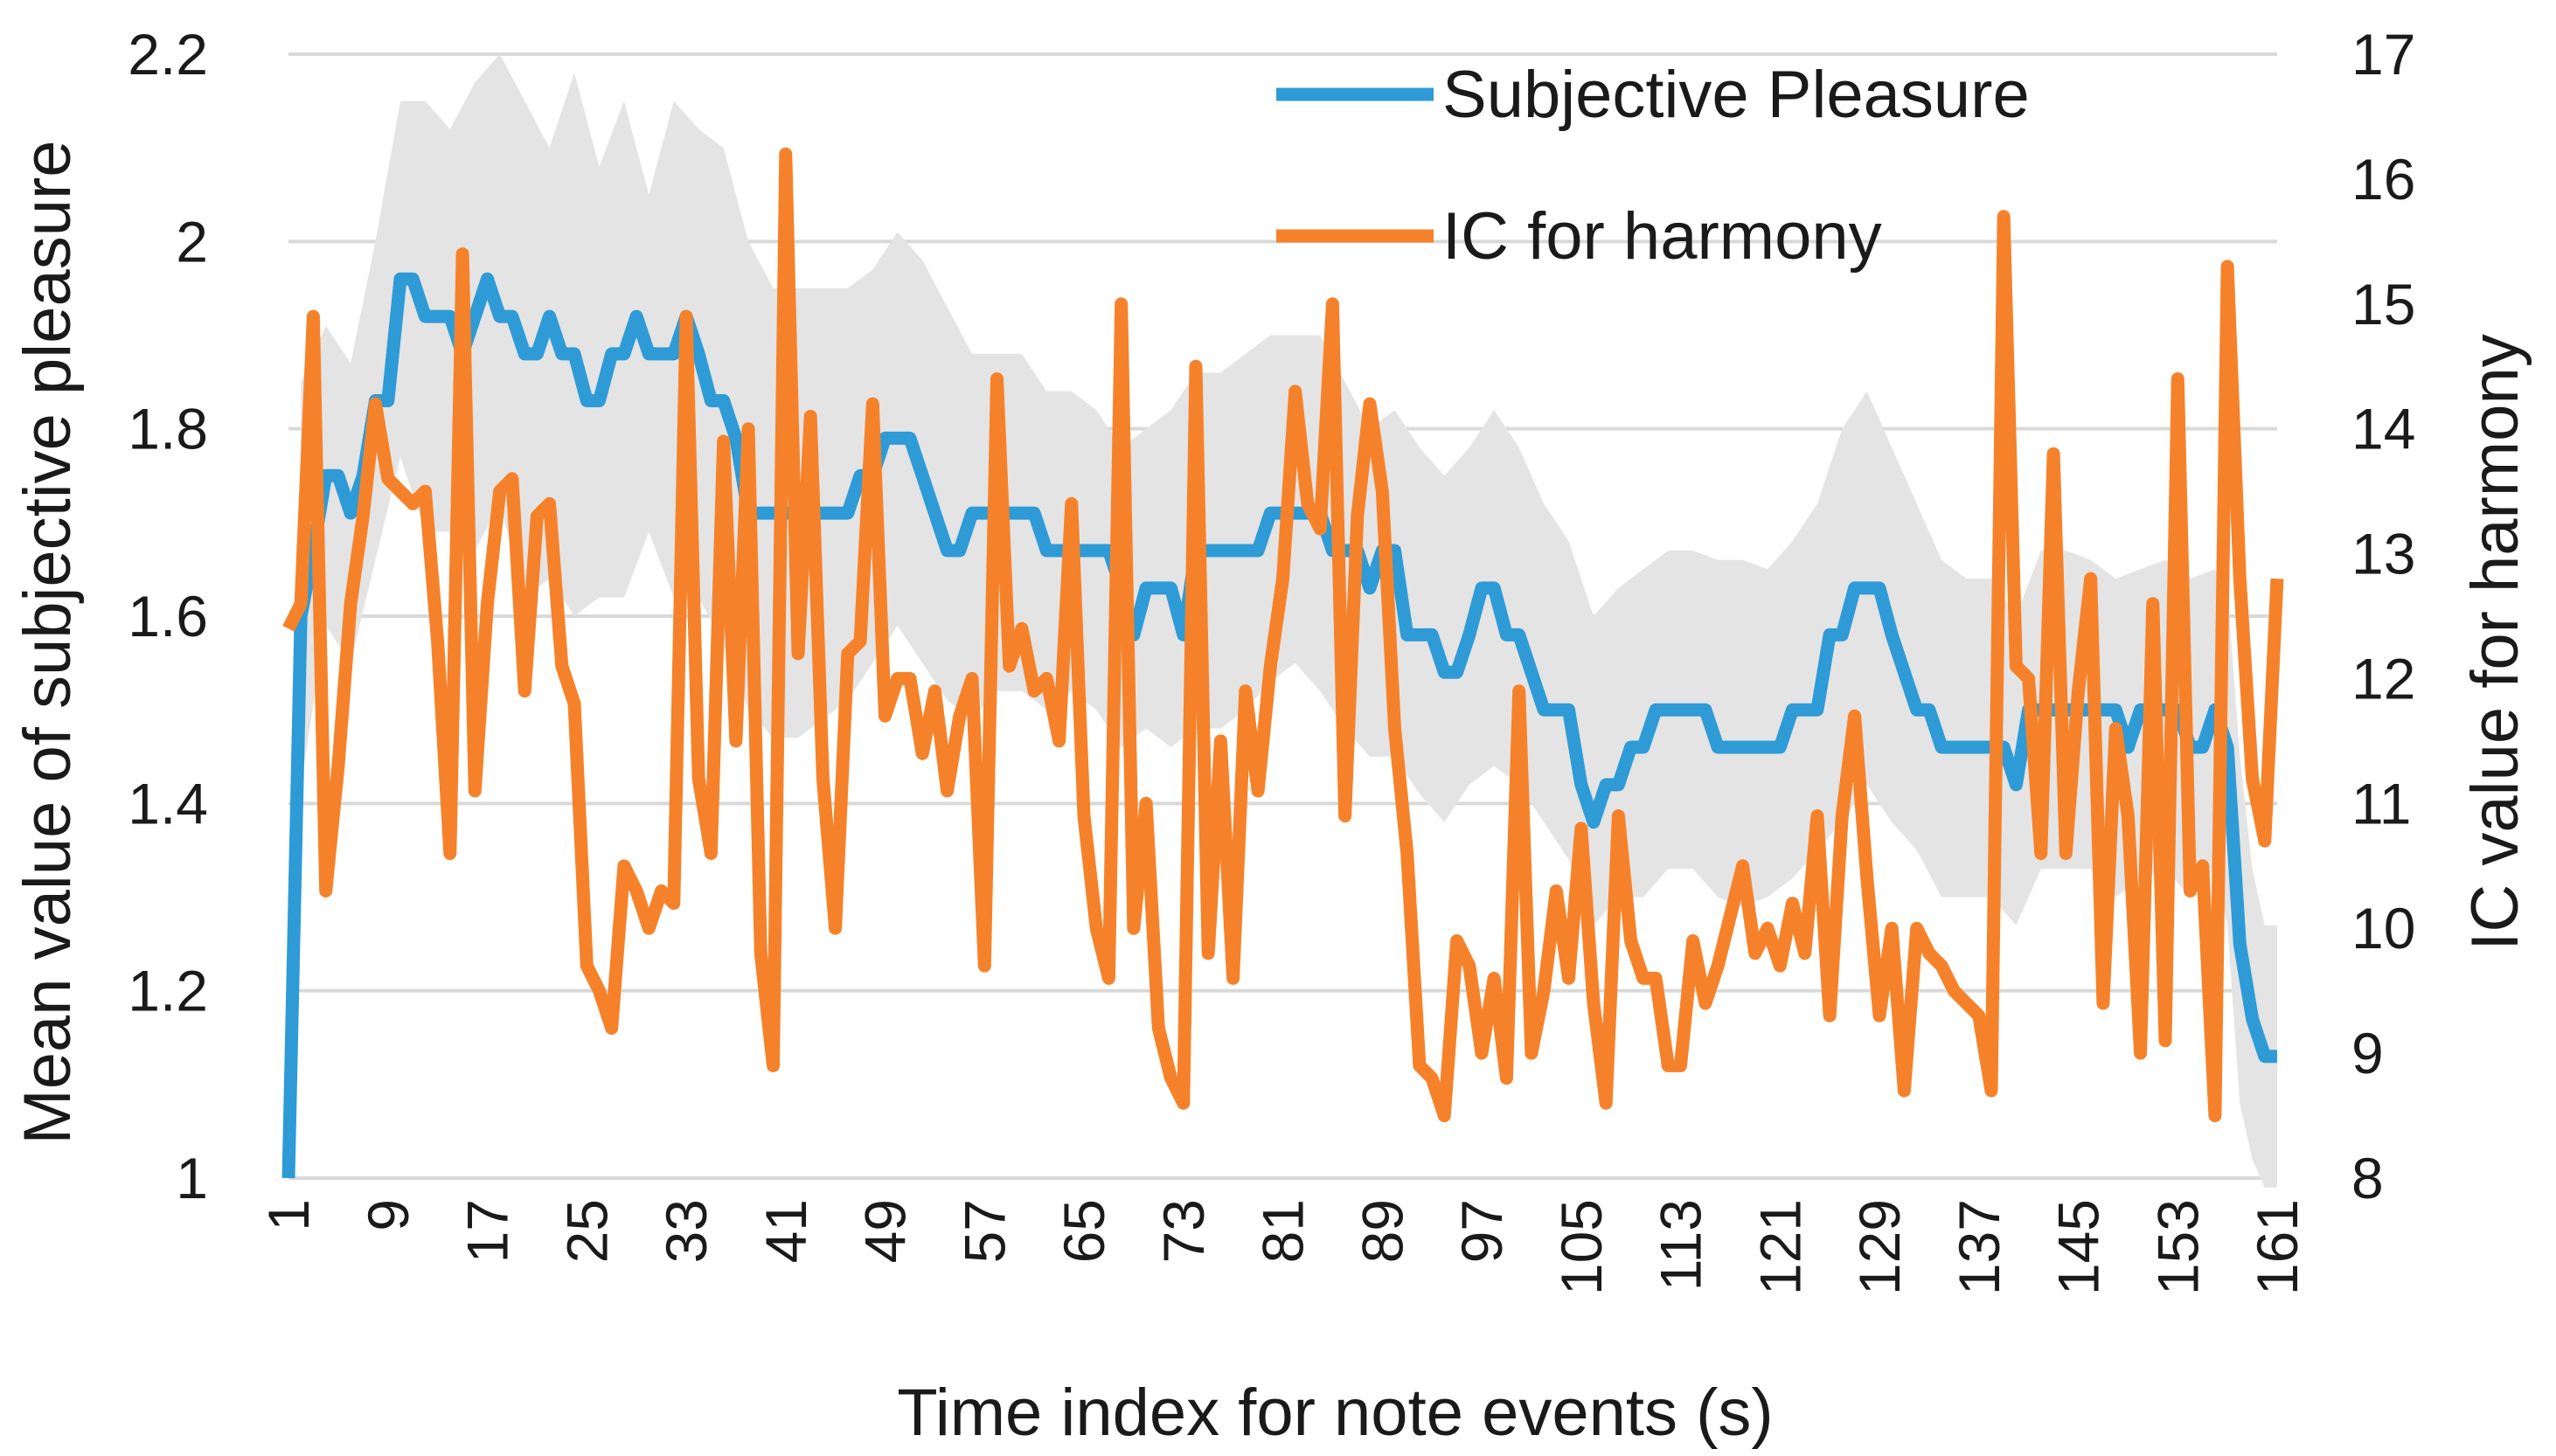  I want to click on left-y-tick-label: 2.2, so click(168, 54).